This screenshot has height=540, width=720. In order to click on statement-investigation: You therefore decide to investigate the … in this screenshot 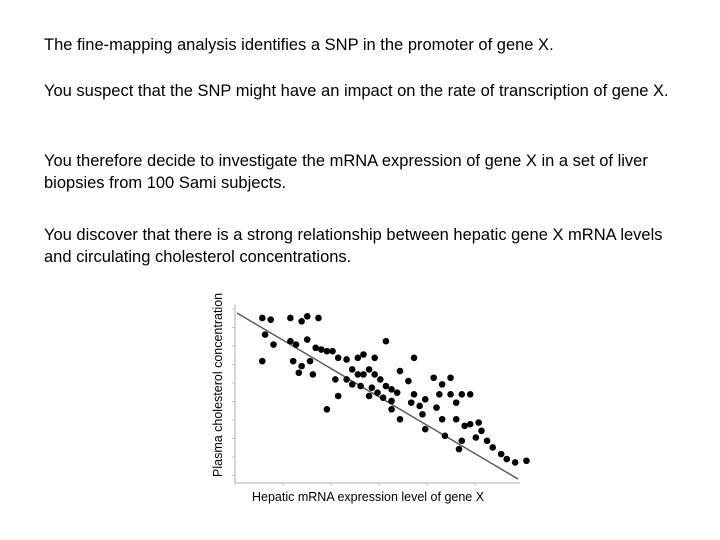, I will do `click(346, 172)`.